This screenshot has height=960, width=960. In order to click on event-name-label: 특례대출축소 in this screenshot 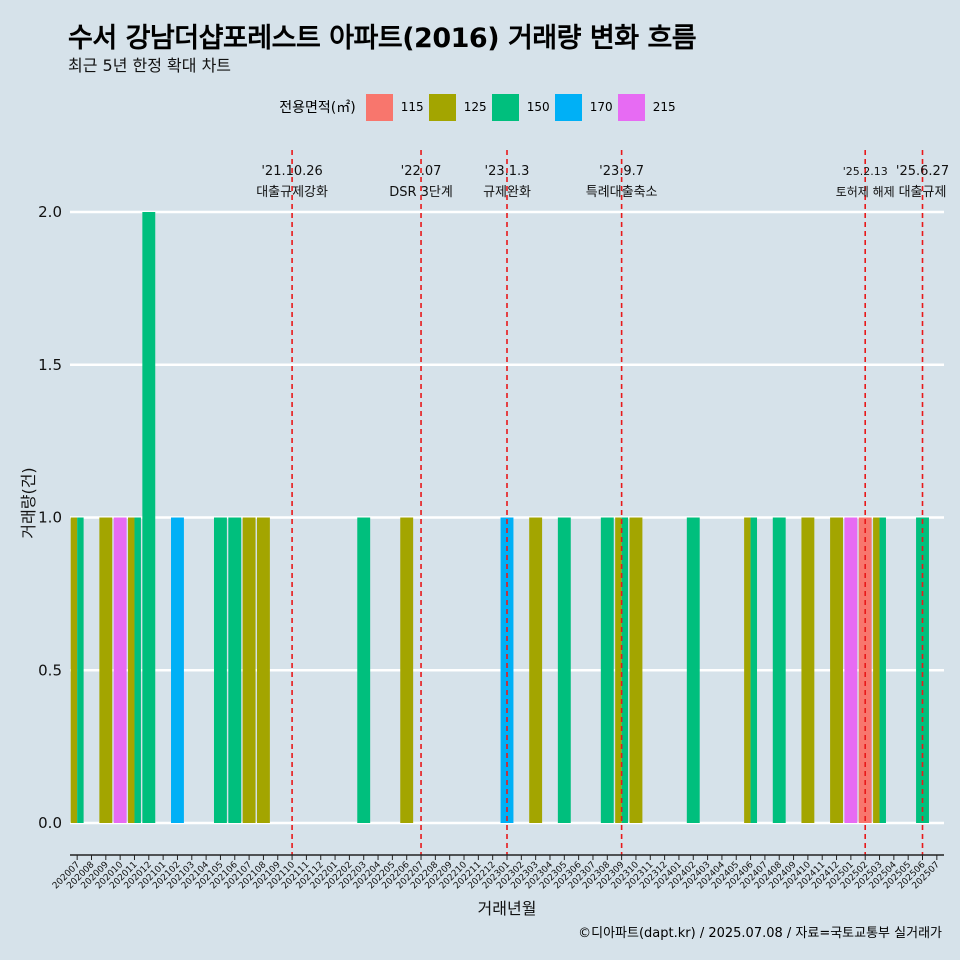, I will do `click(622, 192)`.